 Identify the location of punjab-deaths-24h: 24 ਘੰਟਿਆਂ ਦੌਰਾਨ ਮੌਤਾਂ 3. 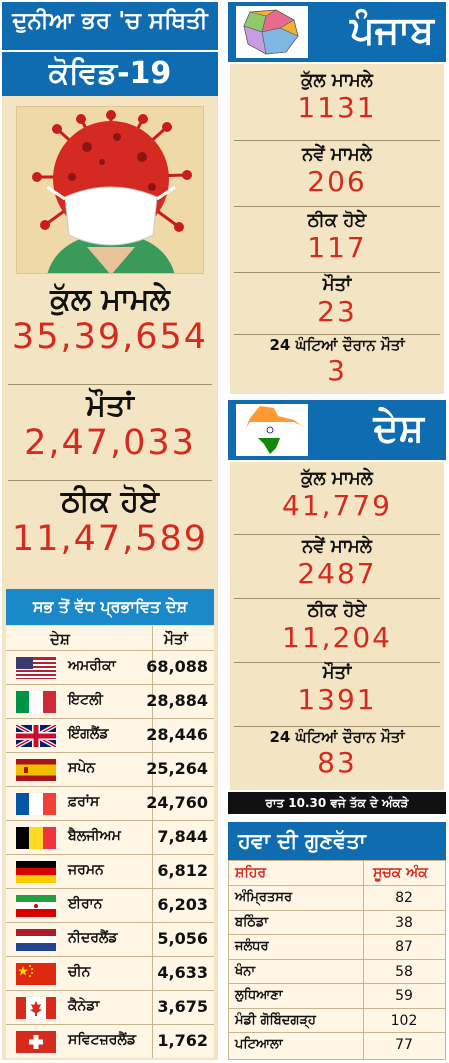
(337, 361).